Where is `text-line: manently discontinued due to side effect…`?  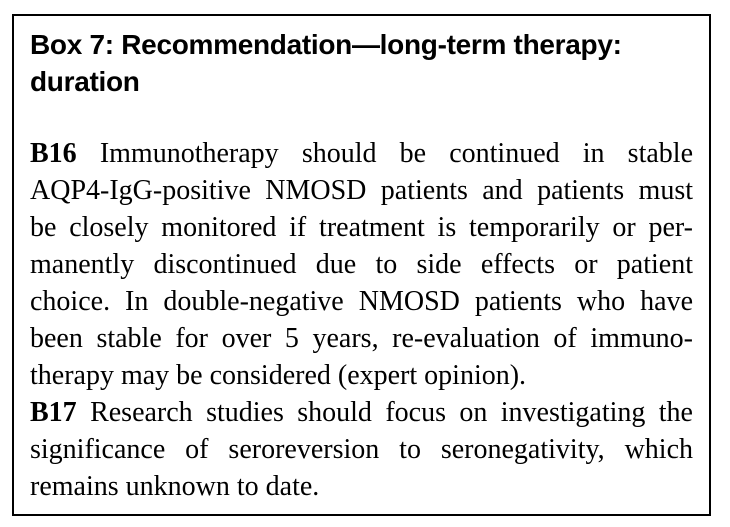 text-line: manently discontinued due to side effect… is located at coordinates (361, 264).